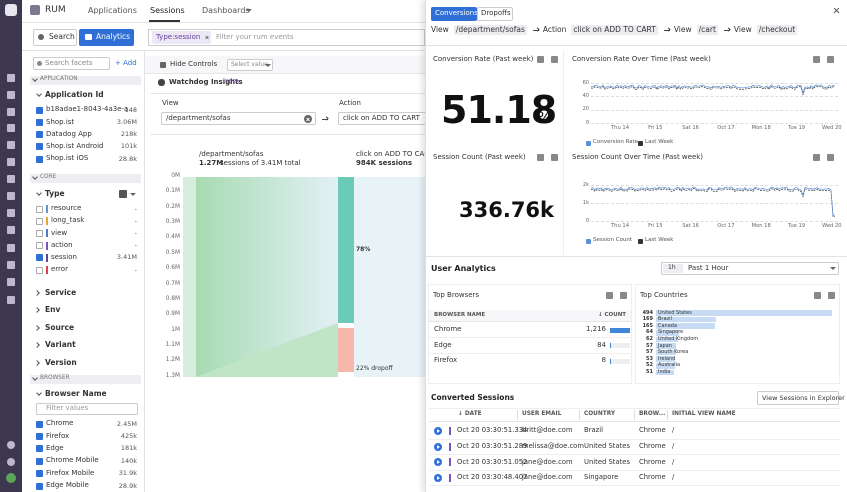 The width and height of the screenshot is (847, 492). I want to click on explorer-button, so click(798, 398).